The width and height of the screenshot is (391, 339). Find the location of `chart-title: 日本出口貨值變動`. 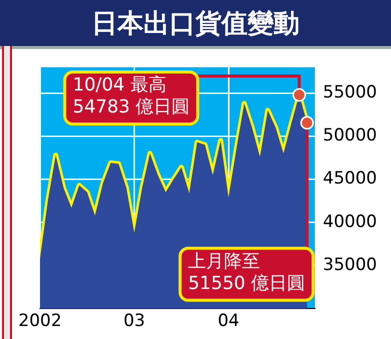

chart-title: 日本出口貨值變動 is located at coordinates (195, 24).